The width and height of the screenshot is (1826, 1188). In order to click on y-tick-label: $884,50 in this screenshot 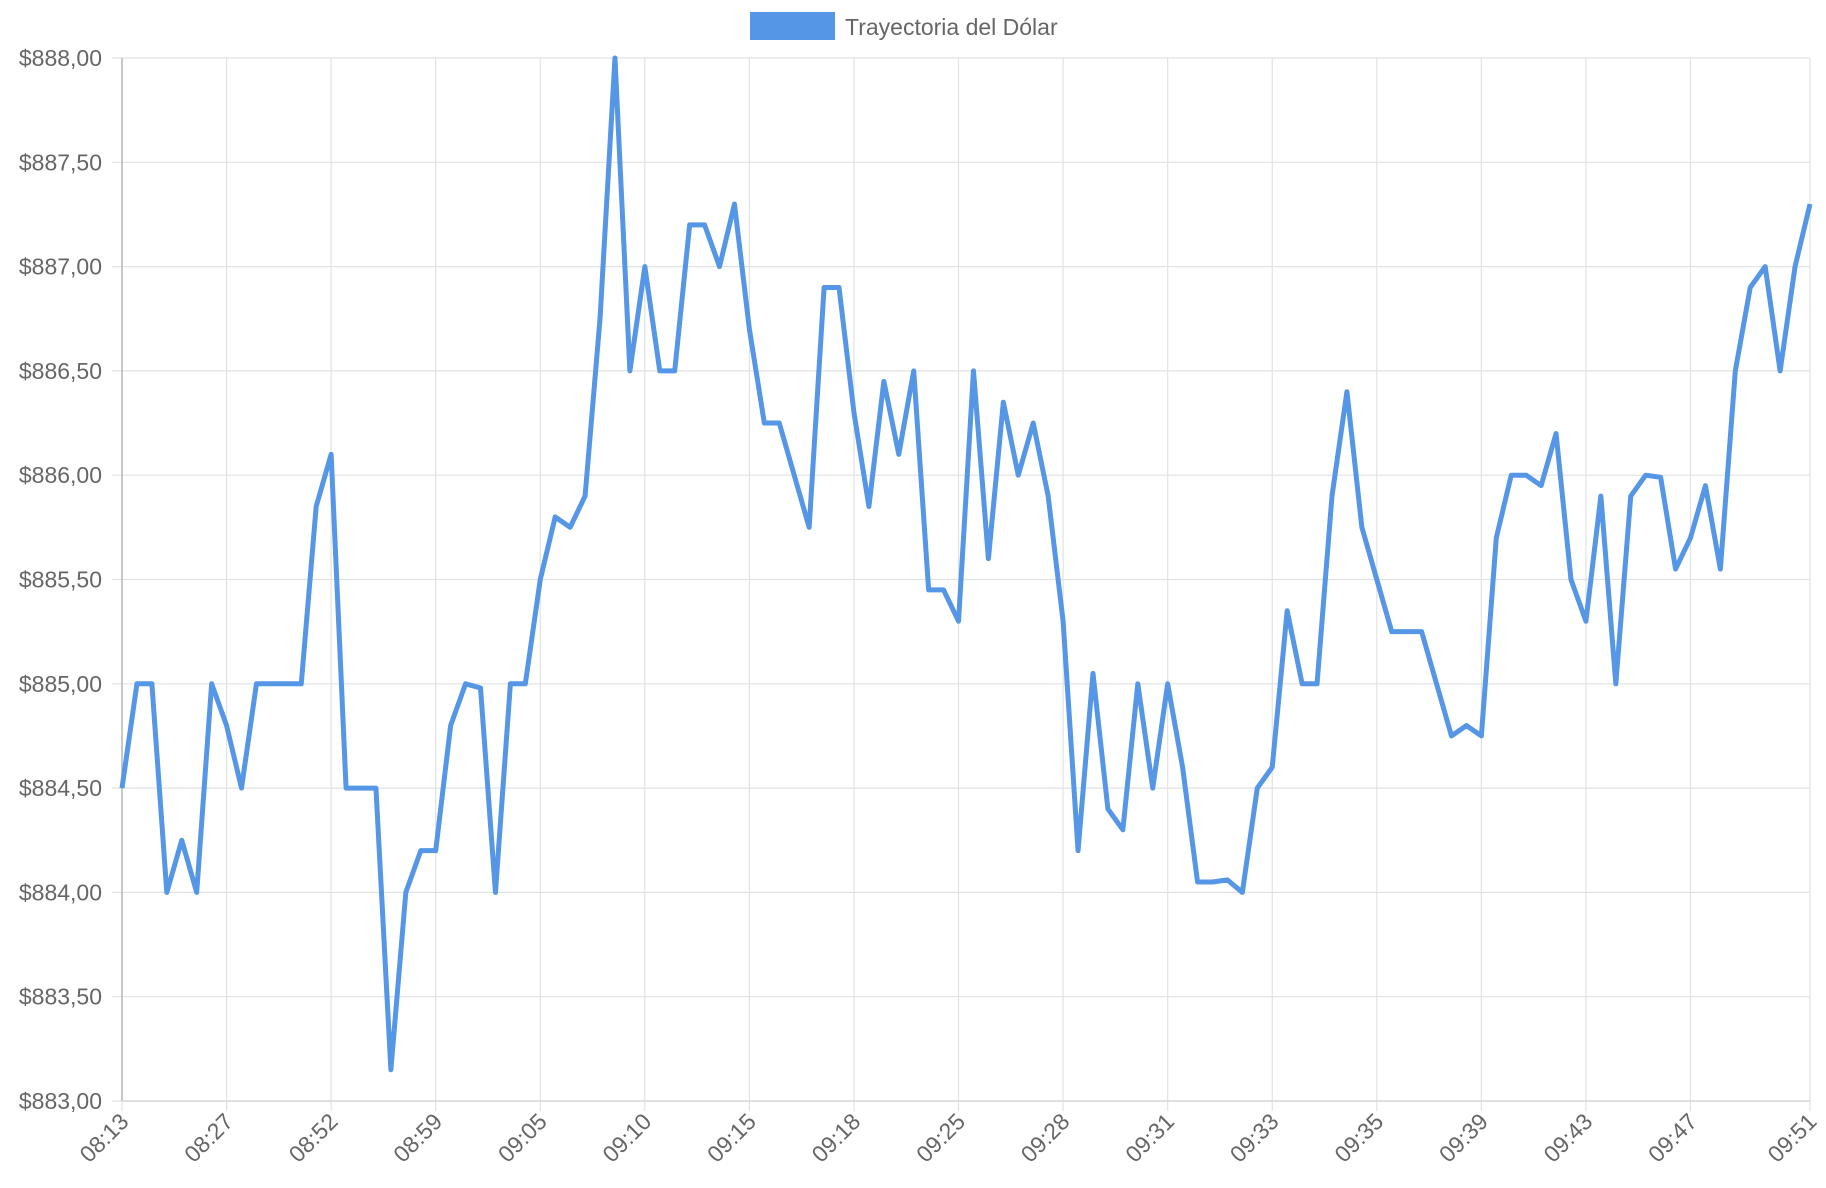, I will do `click(60, 788)`.